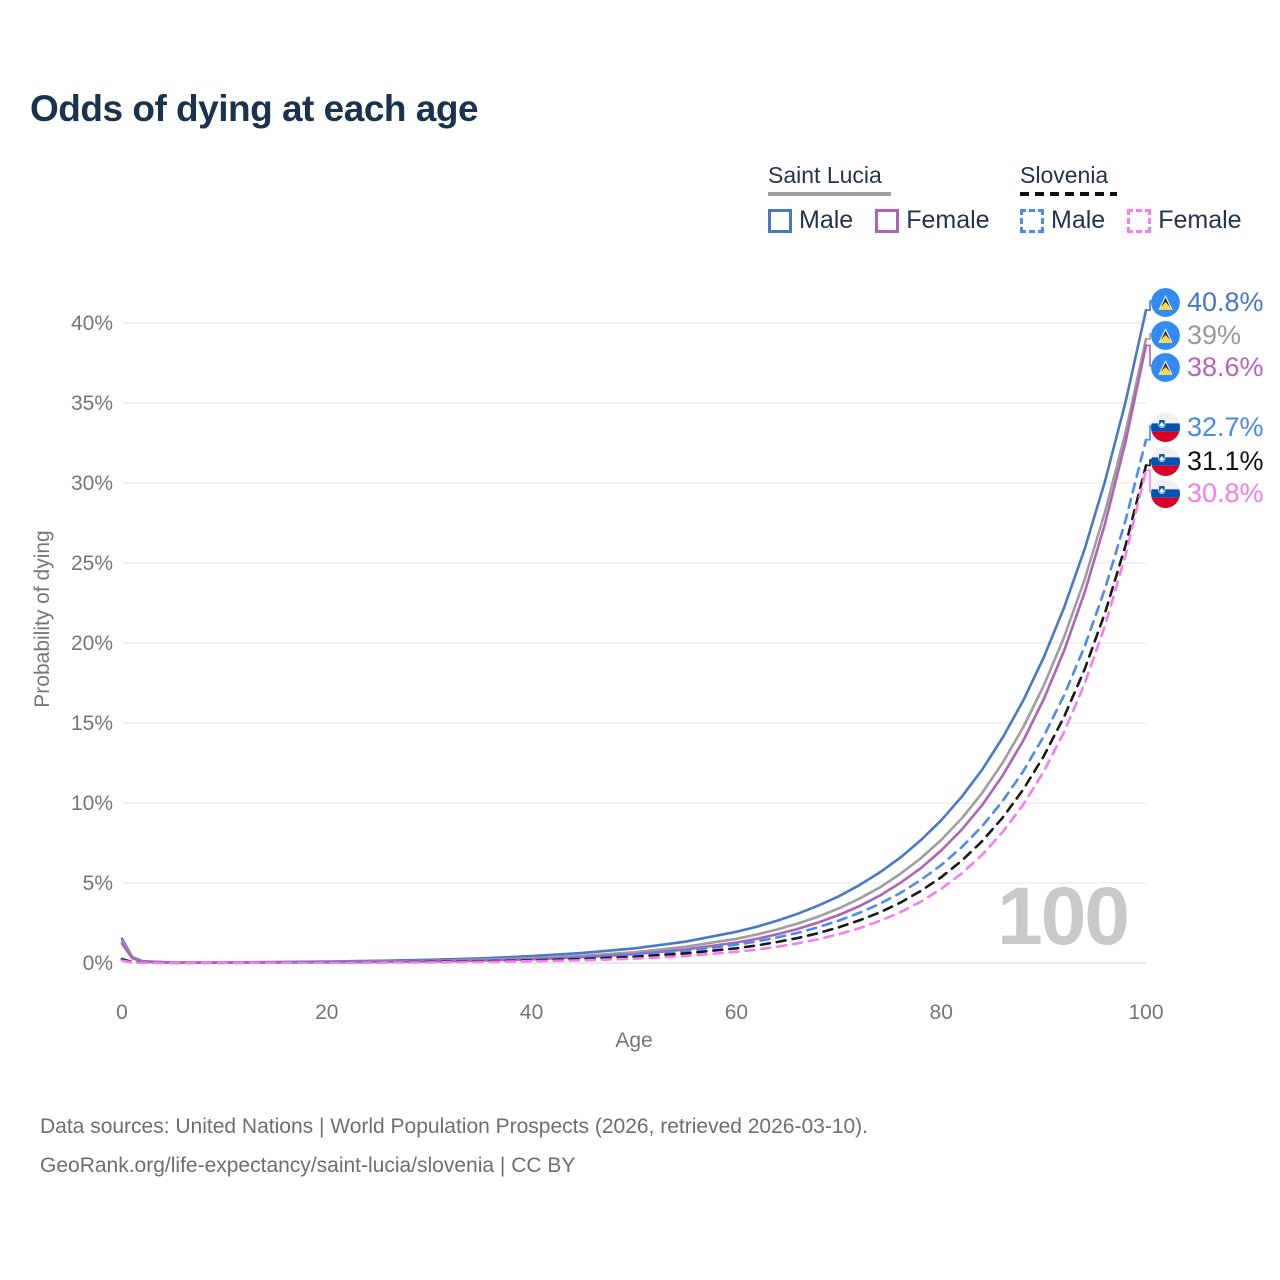 Image resolution: width=1280 pixels, height=1280 pixels. I want to click on y-tick-label: 40%, so click(92, 323).